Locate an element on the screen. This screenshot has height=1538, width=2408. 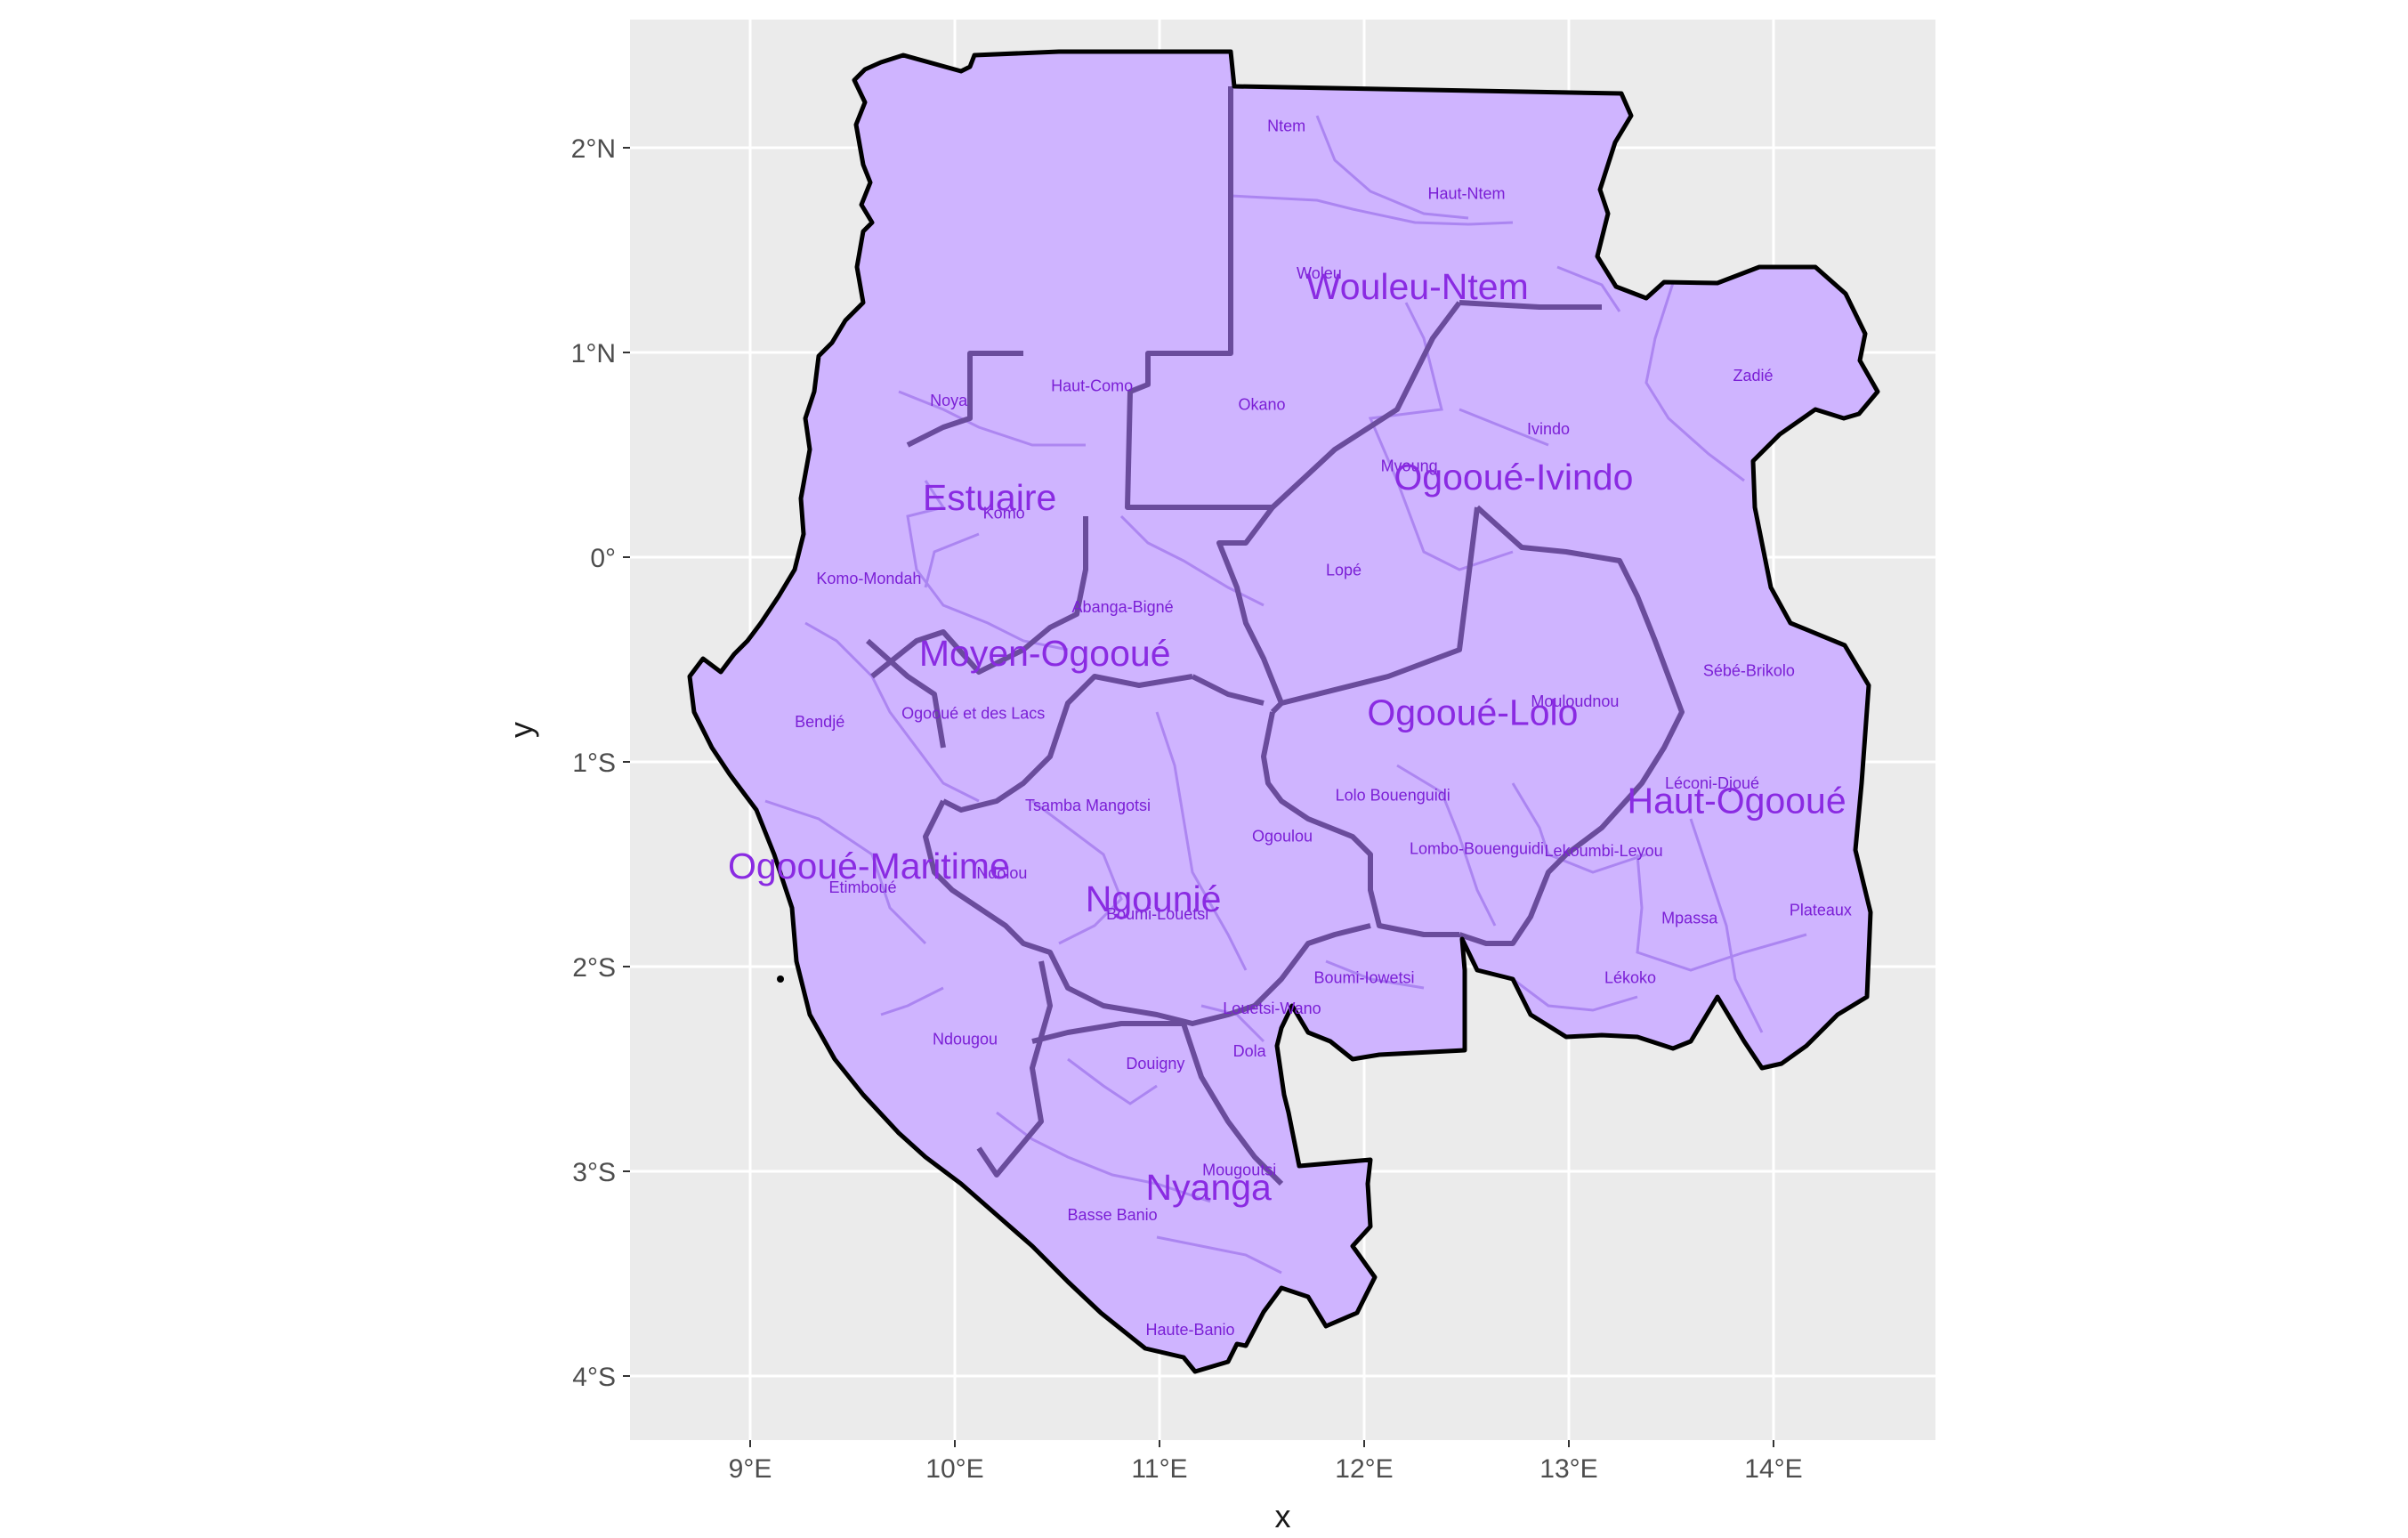
province-label: Wouleu-Ntem is located at coordinates (1417, 286).